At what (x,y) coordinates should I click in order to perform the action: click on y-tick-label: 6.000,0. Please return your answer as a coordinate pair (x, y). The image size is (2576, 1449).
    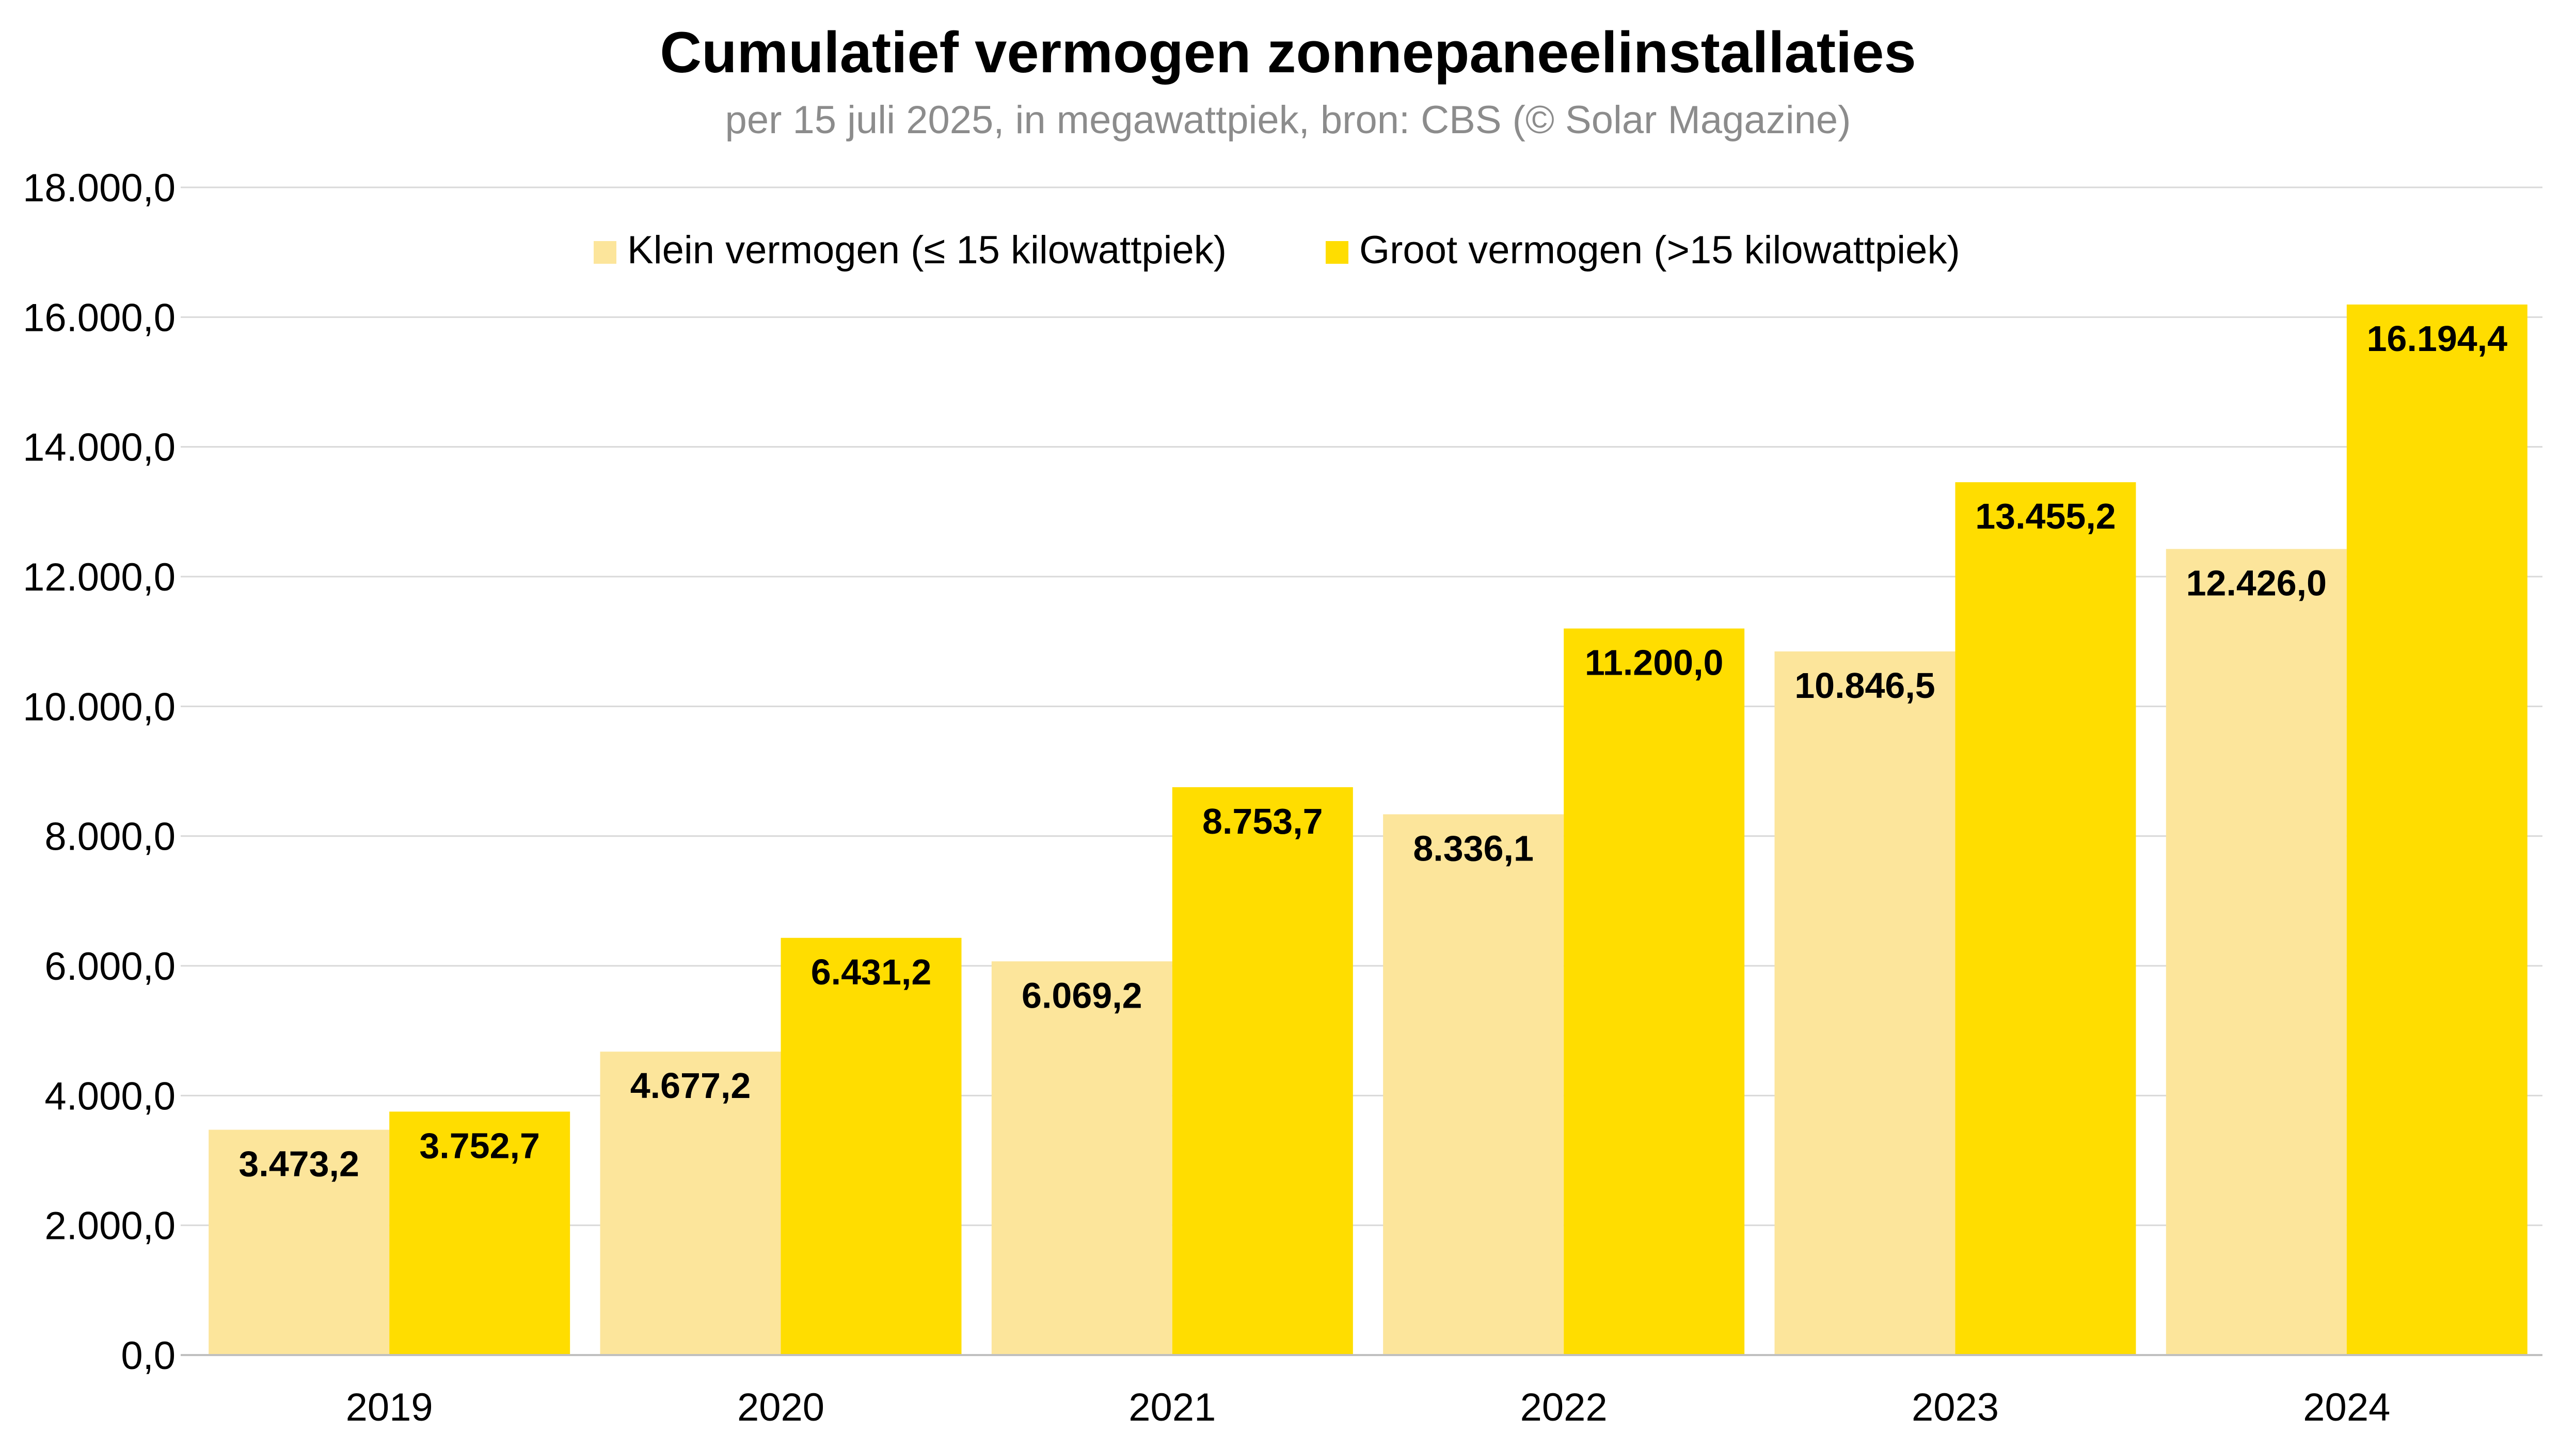
    Looking at the image, I should click on (110, 967).